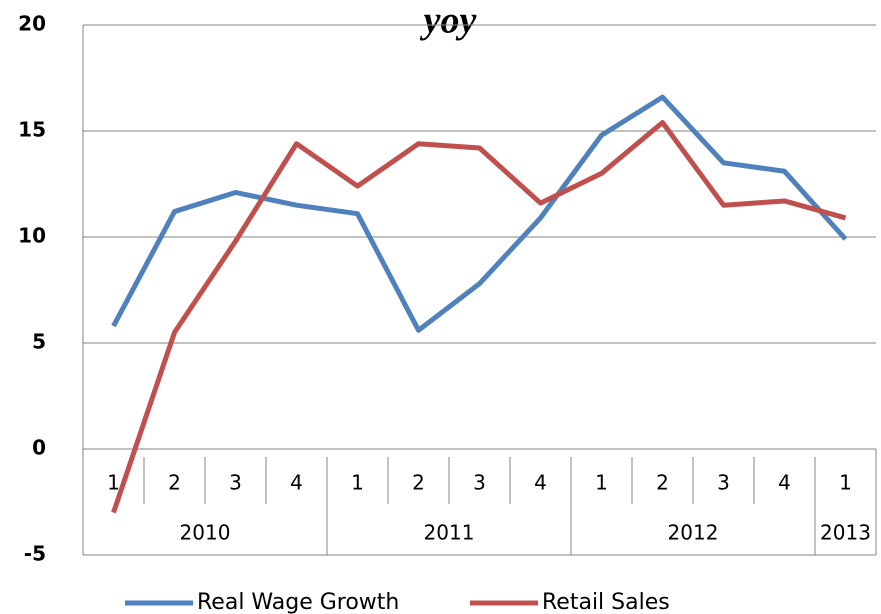 Image resolution: width=881 pixels, height=614 pixels. I want to click on legend-label: Real Wage Growth, so click(298, 602).